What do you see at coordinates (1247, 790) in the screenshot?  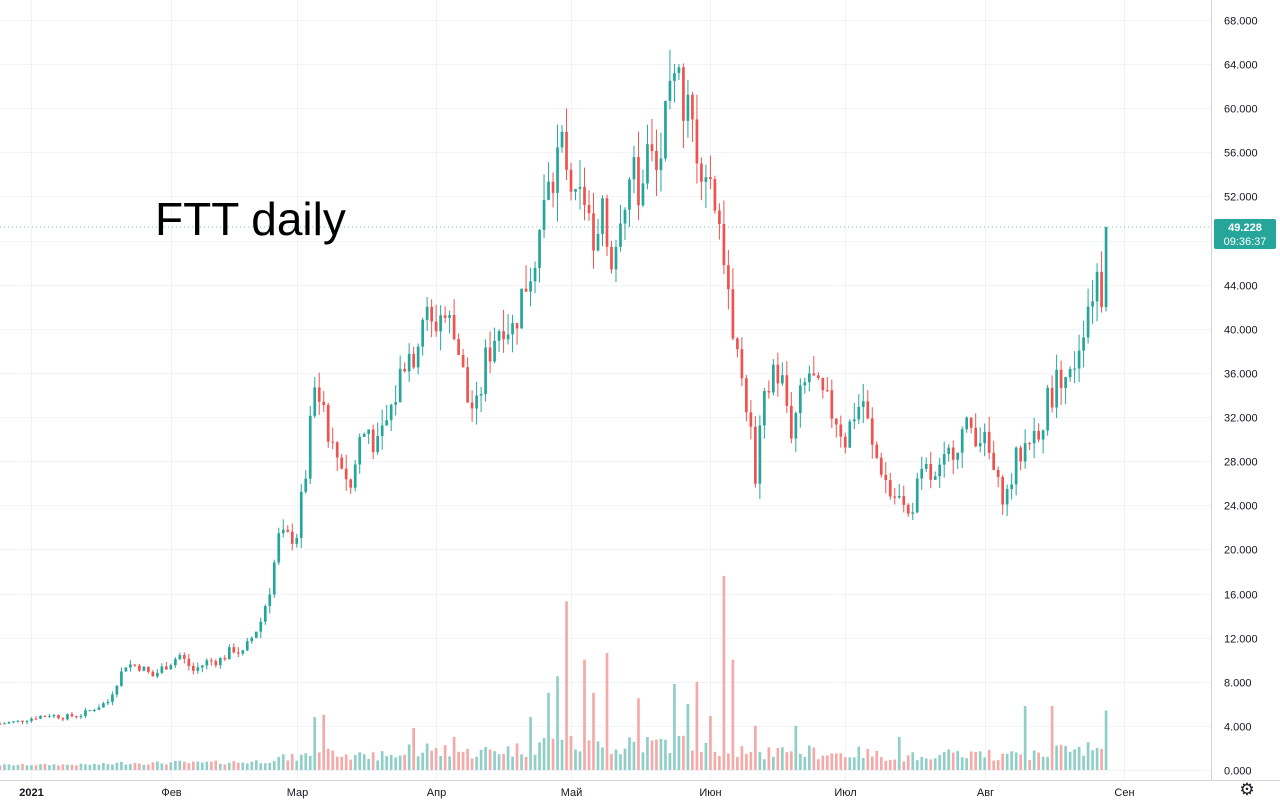 I see `gear-icon: ⚙` at bounding box center [1247, 790].